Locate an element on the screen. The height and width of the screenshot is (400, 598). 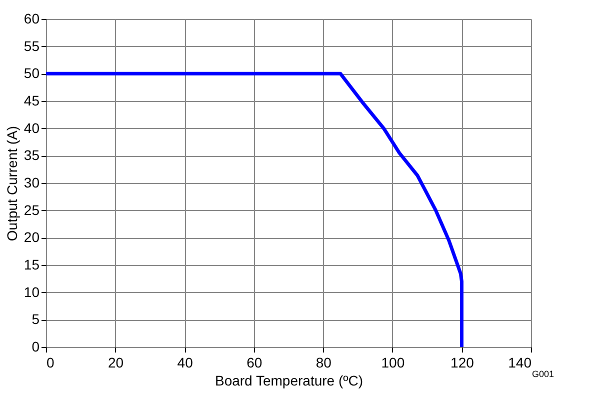
x-tick-label: 20 is located at coordinates (116, 362).